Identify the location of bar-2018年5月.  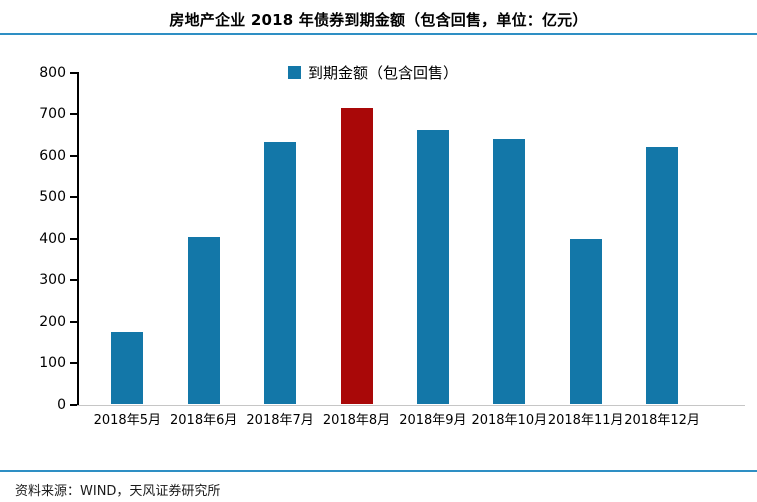
(127, 368).